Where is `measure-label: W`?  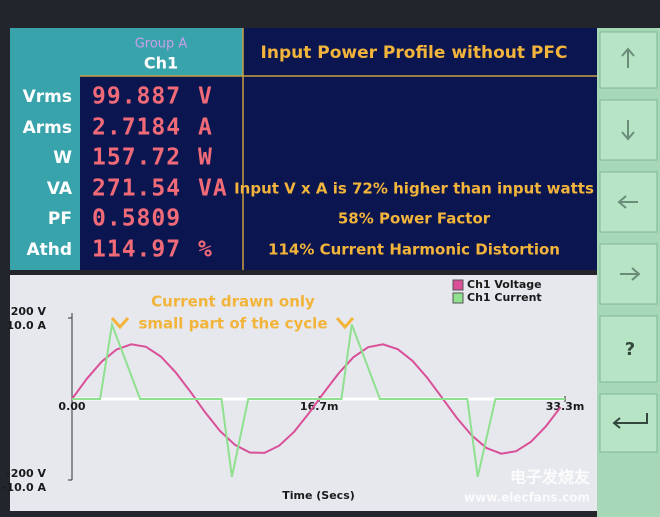 measure-label: W is located at coordinates (62, 158).